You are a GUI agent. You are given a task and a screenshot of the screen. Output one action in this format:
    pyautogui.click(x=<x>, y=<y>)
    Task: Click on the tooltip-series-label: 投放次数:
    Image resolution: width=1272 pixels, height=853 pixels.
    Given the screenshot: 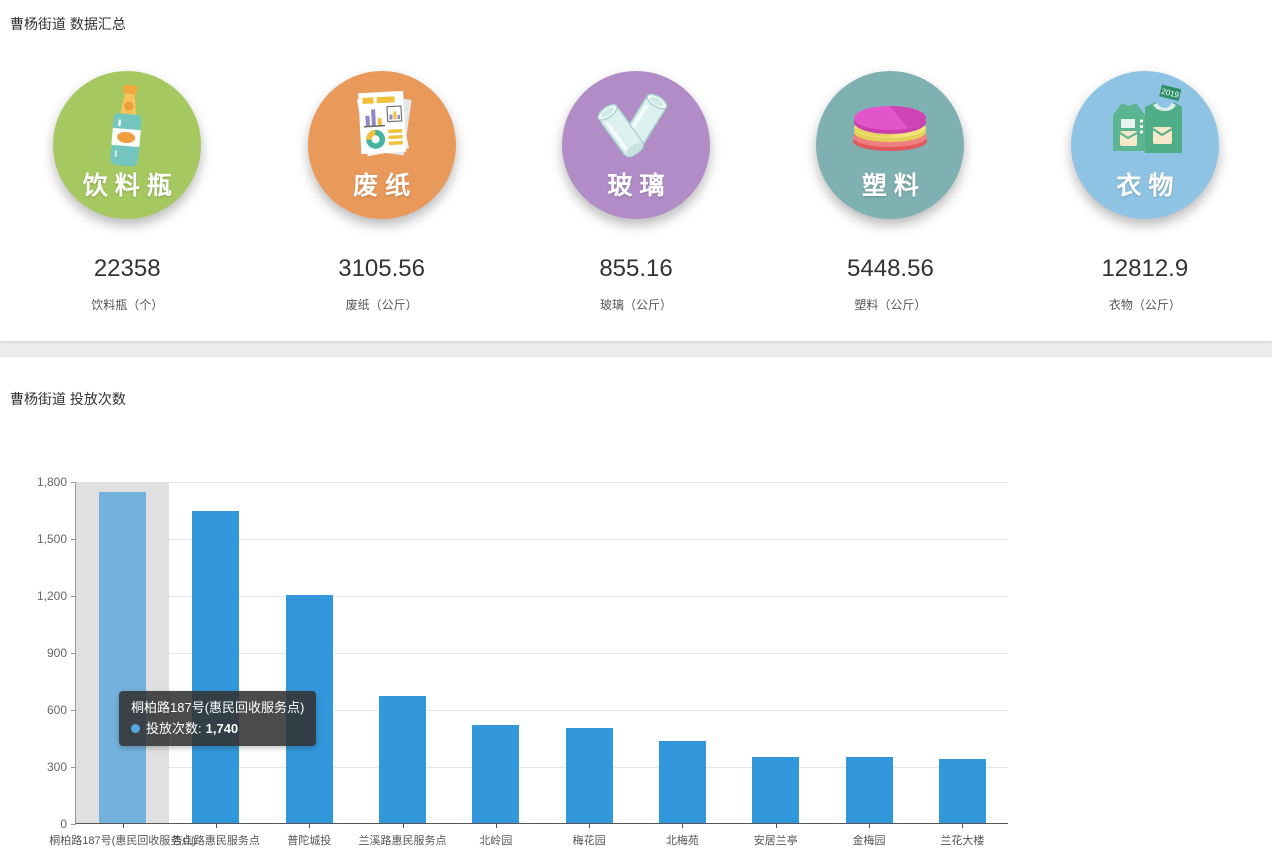 What is the action you would take?
    pyautogui.click(x=174, y=728)
    